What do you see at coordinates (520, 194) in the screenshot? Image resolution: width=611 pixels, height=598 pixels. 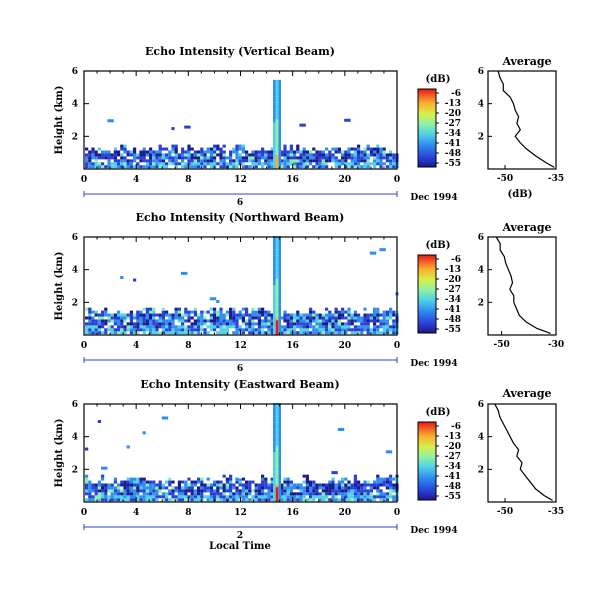 I see `average-x-label: (dB)` at bounding box center [520, 194].